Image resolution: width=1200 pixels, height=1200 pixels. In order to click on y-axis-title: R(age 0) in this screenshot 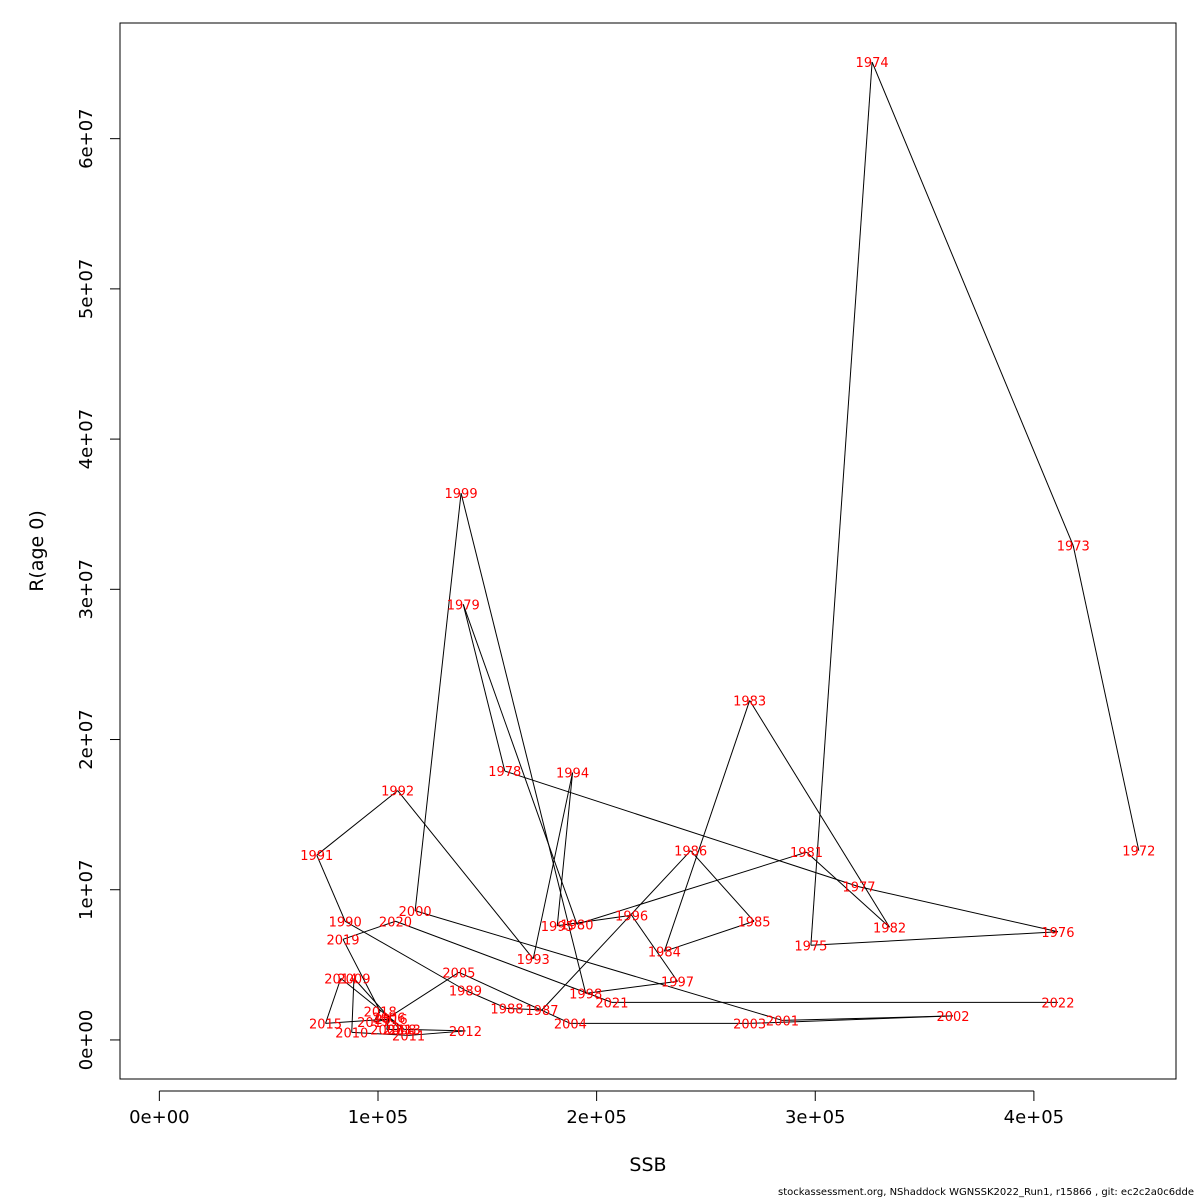, I will do `click(37, 551)`.